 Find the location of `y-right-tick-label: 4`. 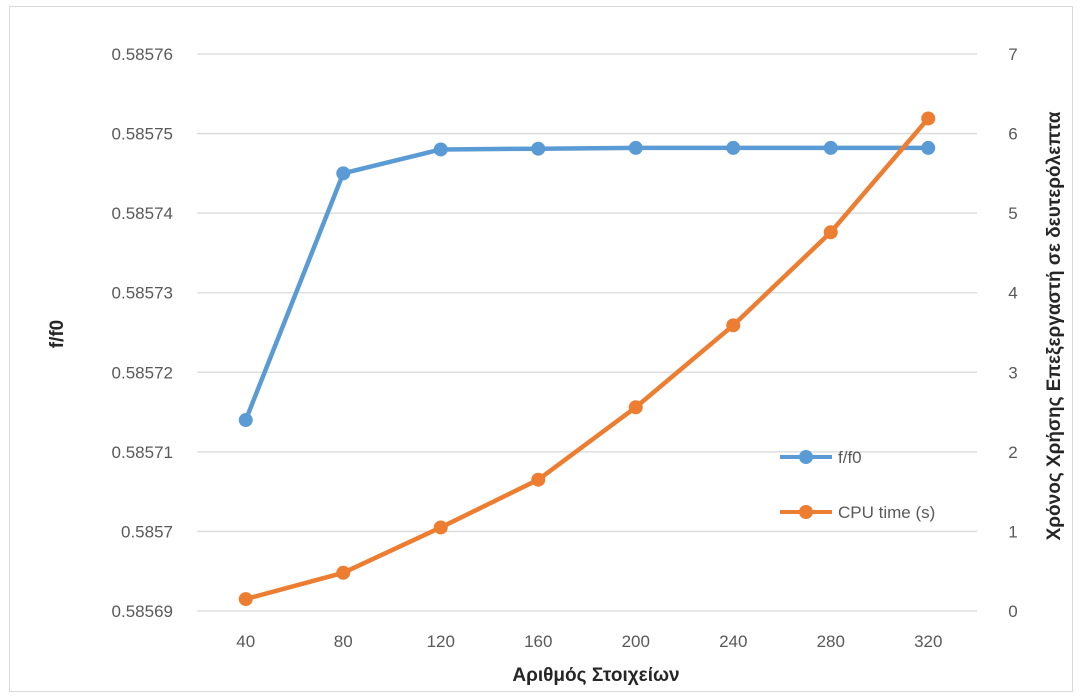

y-right-tick-label: 4 is located at coordinates (1012, 293).